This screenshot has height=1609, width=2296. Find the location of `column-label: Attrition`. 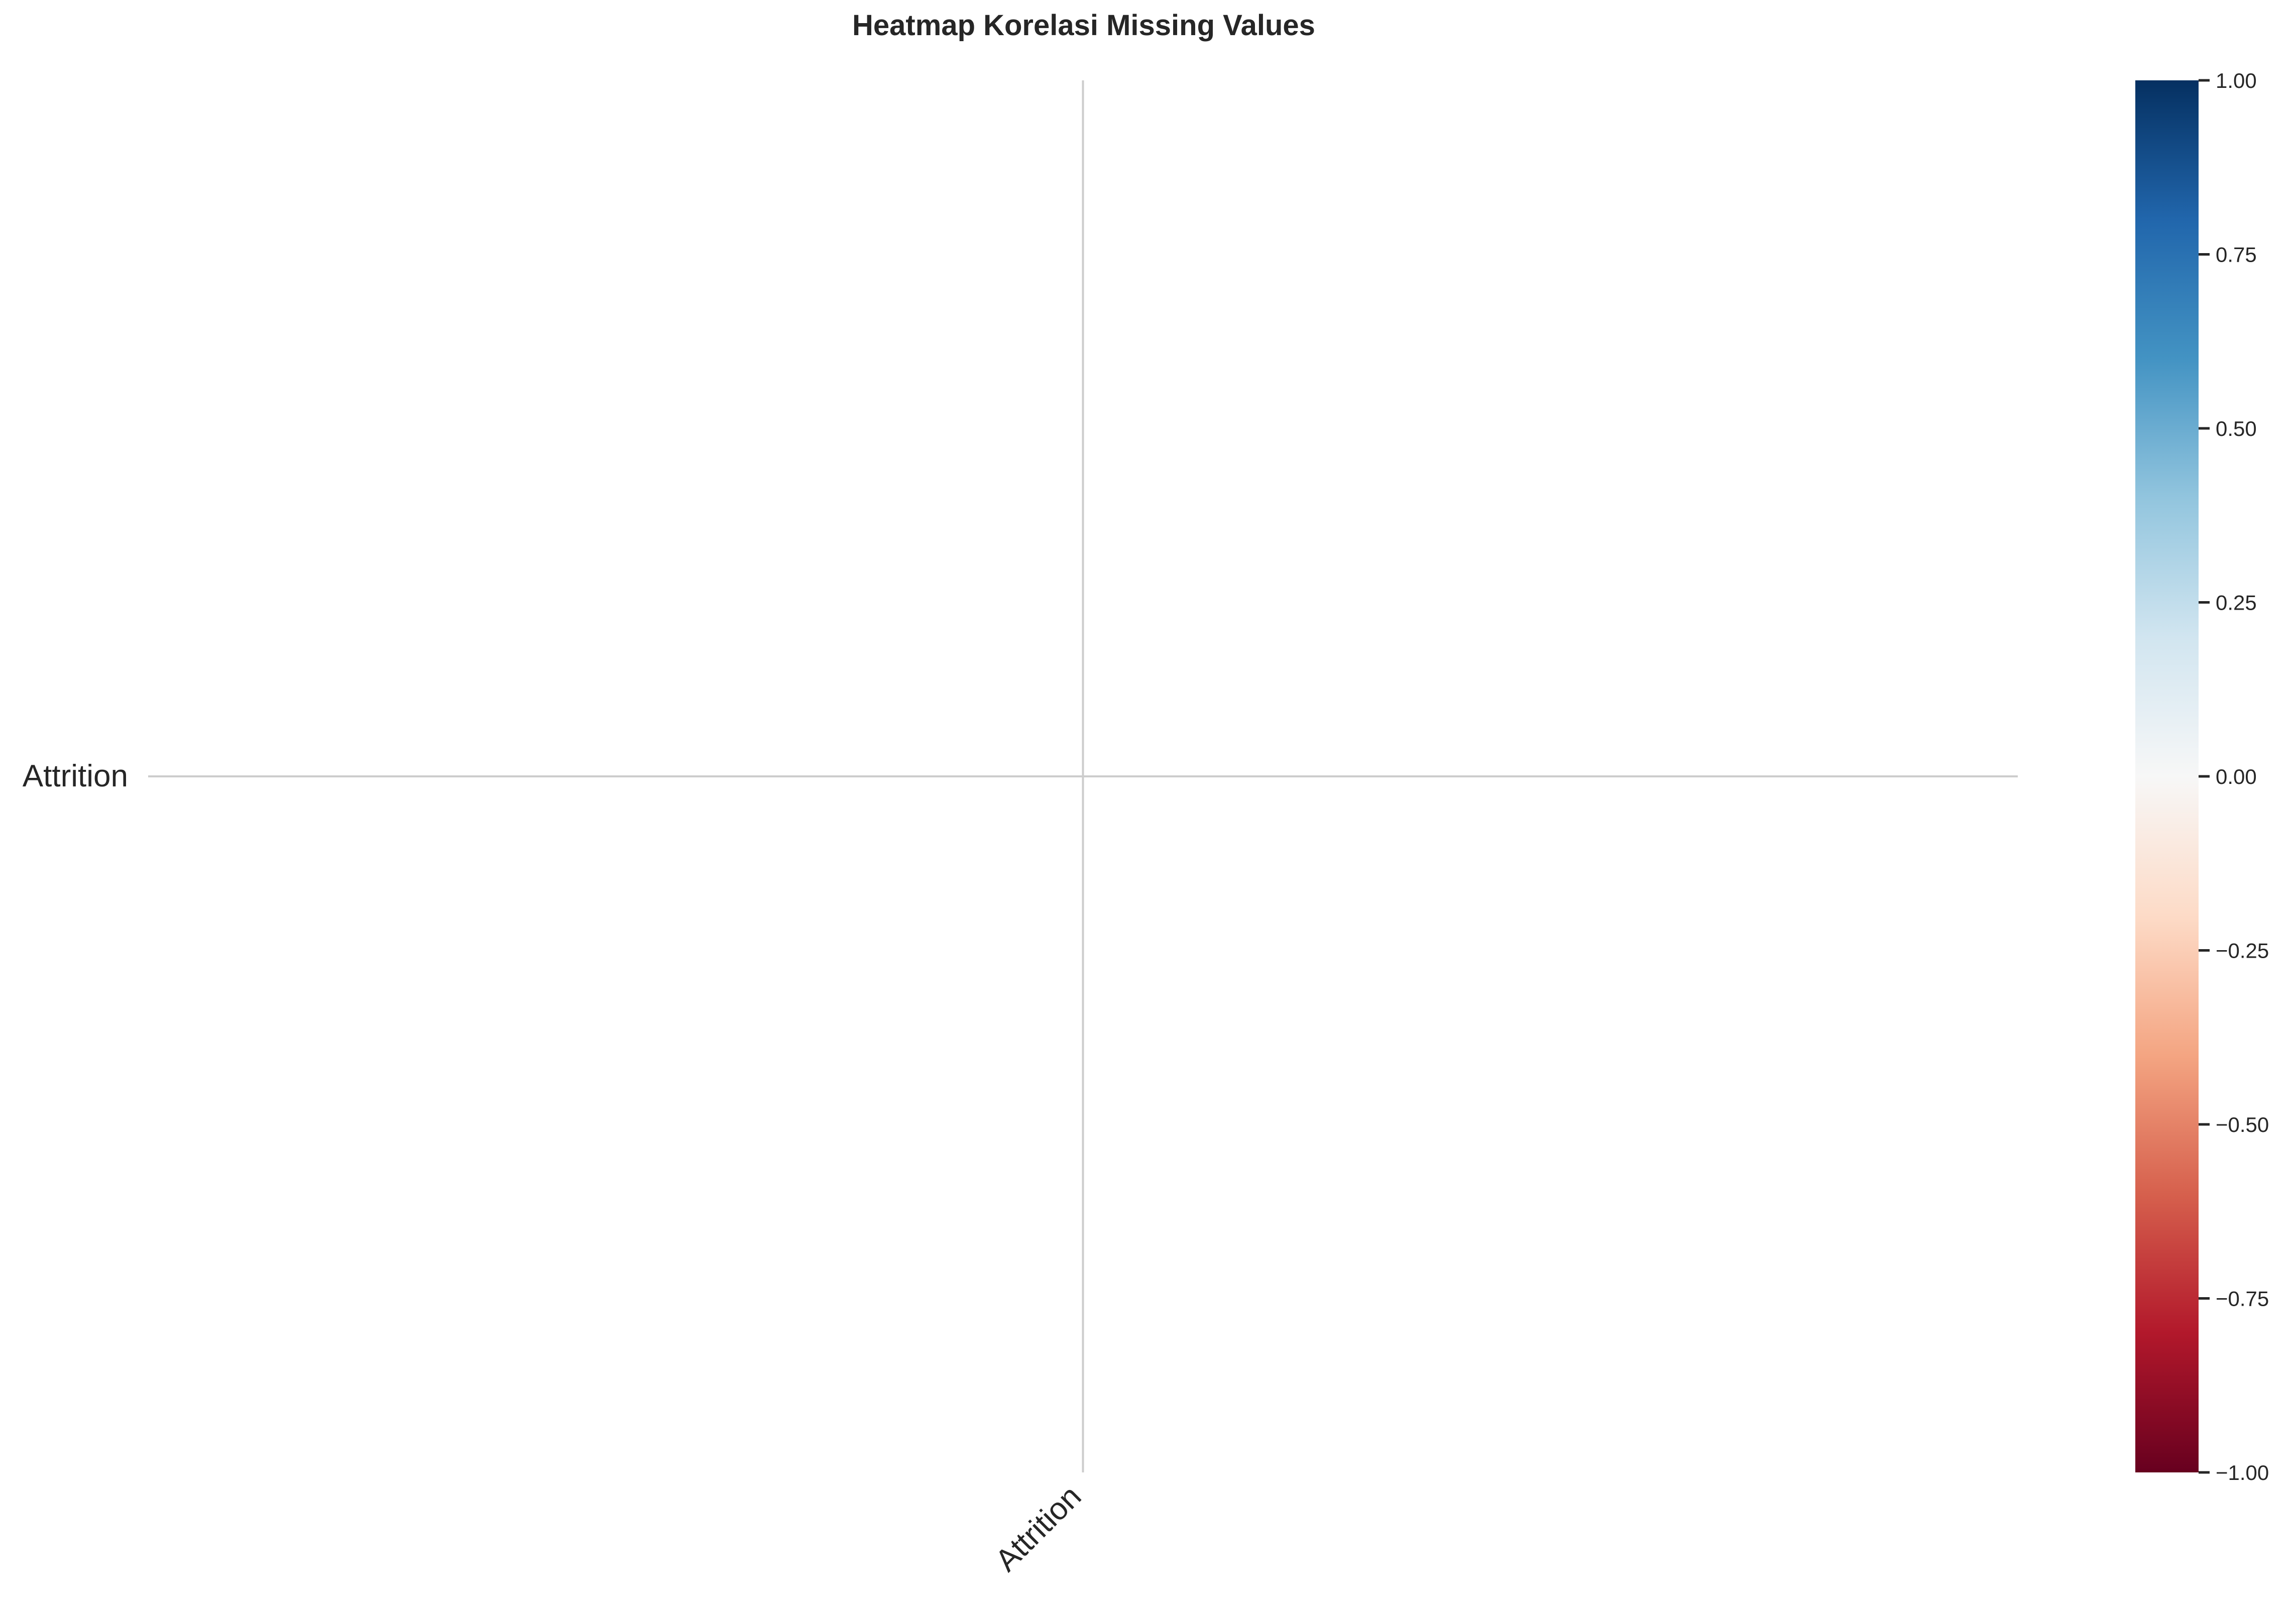

column-label: Attrition is located at coordinates (1038, 1528).